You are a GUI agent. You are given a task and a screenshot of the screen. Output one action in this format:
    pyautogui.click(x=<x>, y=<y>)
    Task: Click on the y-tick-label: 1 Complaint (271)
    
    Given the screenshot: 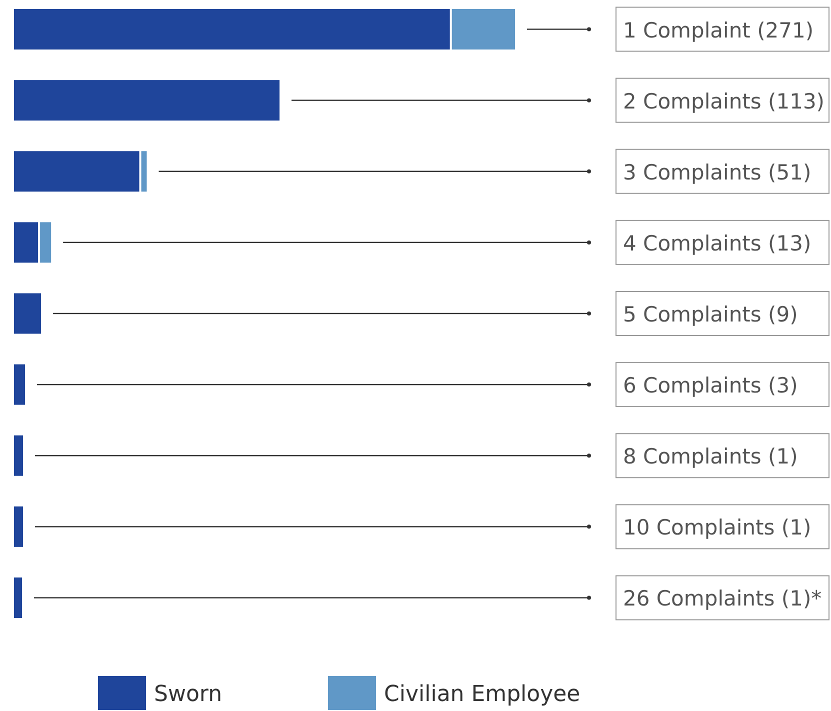 What is the action you would take?
    pyautogui.click(x=718, y=30)
    